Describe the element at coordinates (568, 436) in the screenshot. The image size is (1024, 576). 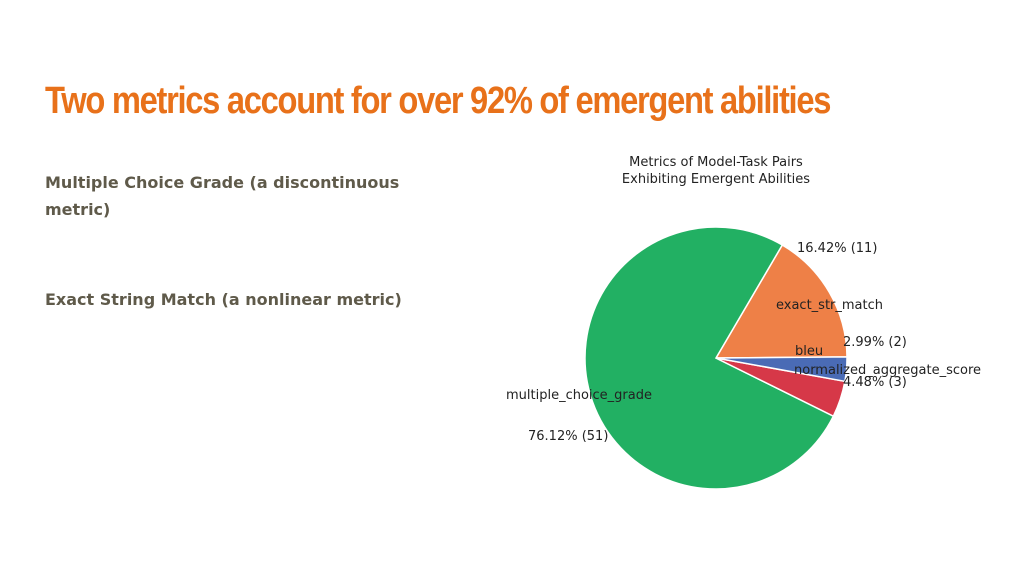
I see `slice-value-multiple-choice-grade: 76.12% (51)` at that location.